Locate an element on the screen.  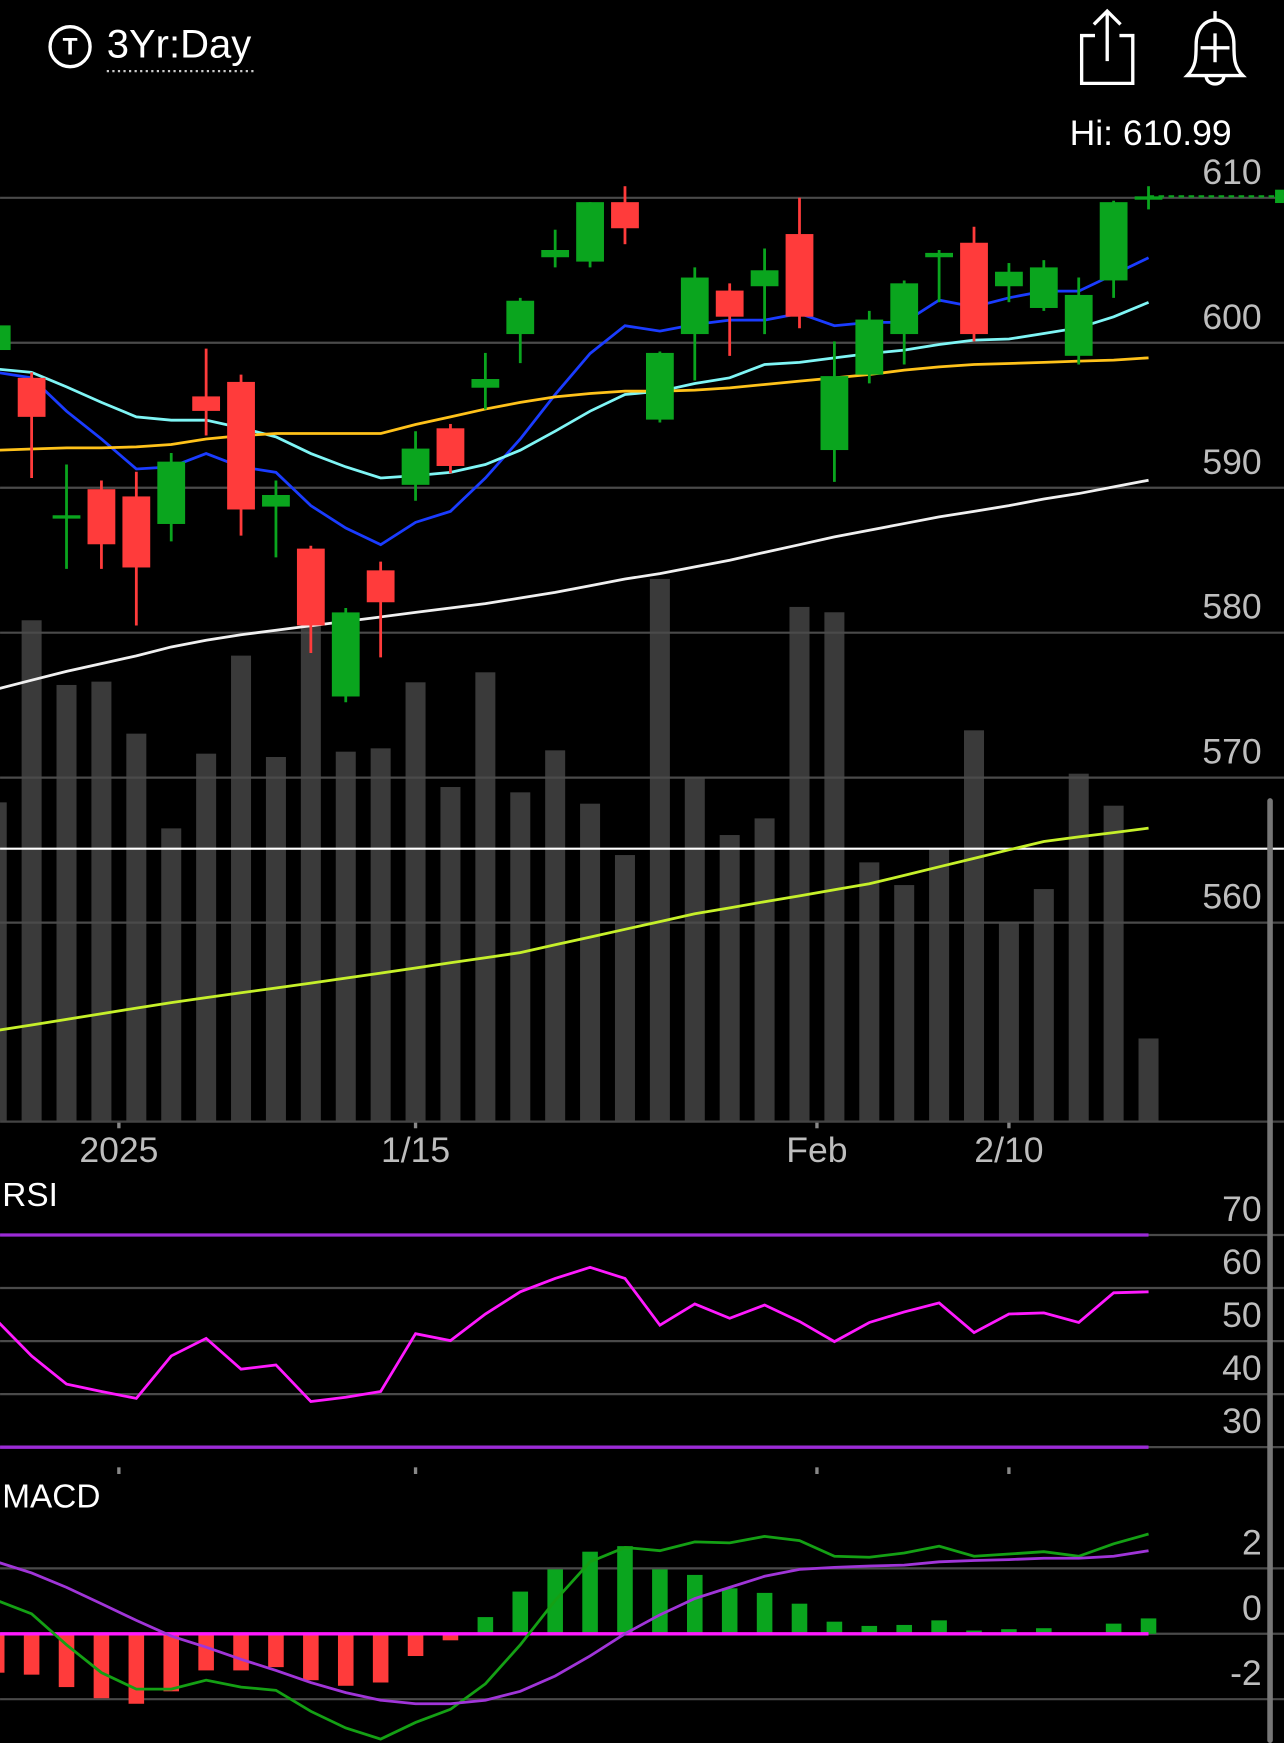
period-label: 3Yr:Day is located at coordinates (179, 44).